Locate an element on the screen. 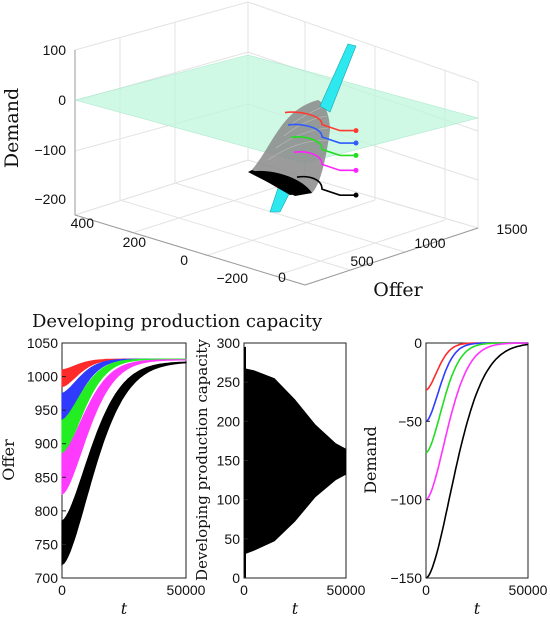 The width and height of the screenshot is (550, 620). offer-y-ticks: 700 750 800 850 900 950 1000 1050 is located at coordinates (46, 460).